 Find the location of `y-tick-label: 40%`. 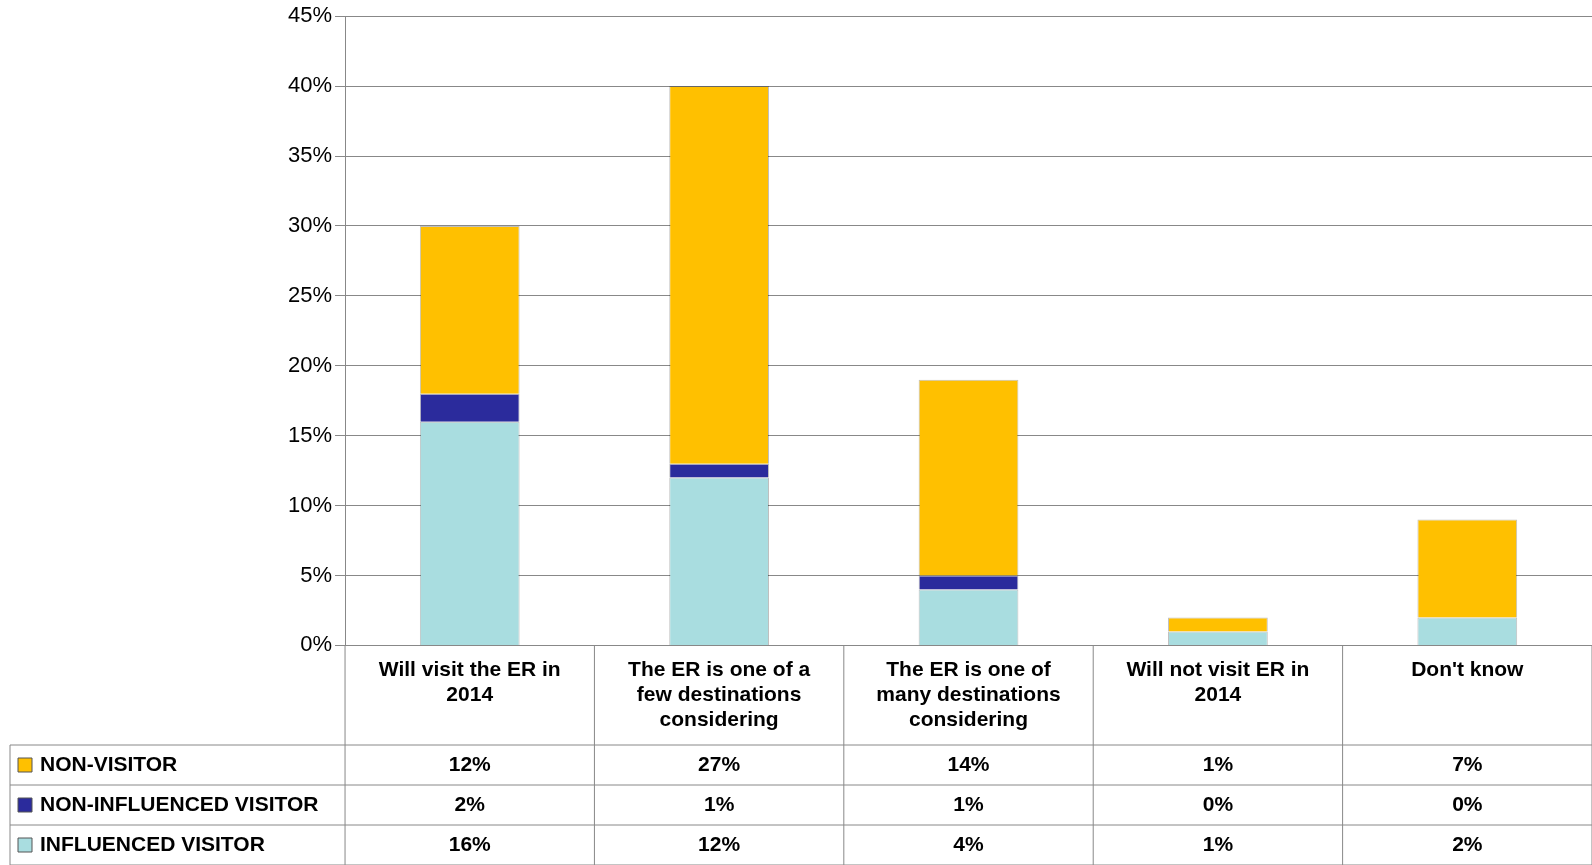

y-tick-label: 40% is located at coordinates (310, 85).